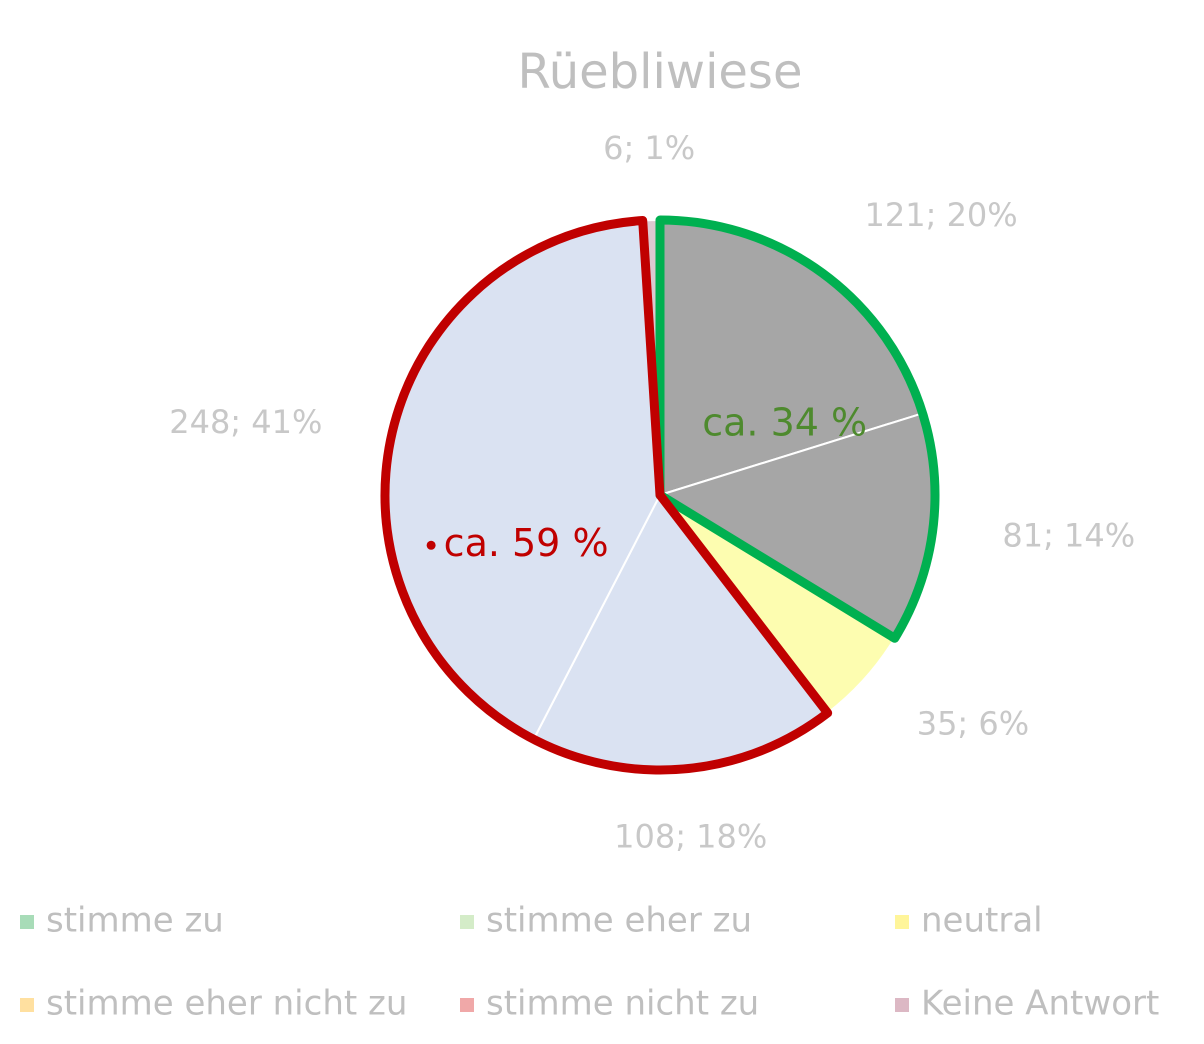 This screenshot has width=1204, height=1044. What do you see at coordinates (245, 422) in the screenshot?
I see `data-label: 248; 41%` at bounding box center [245, 422].